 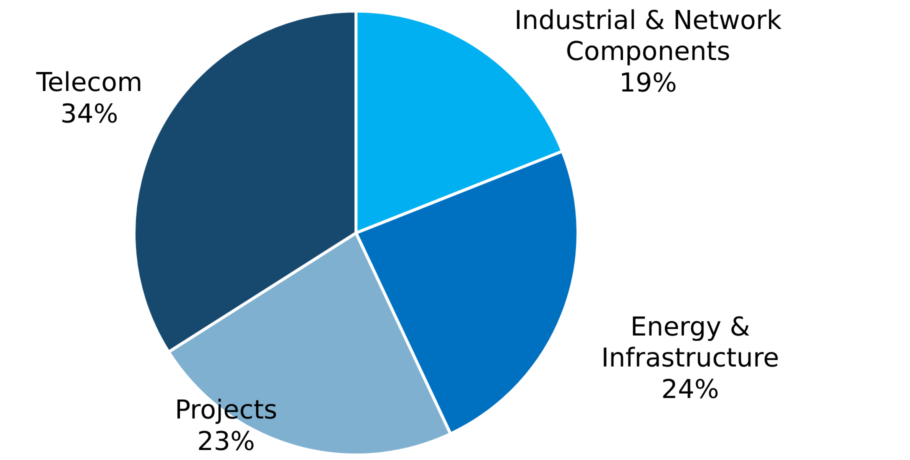 I want to click on slice-label: Energy & Infrastructure, so click(x=690, y=343).